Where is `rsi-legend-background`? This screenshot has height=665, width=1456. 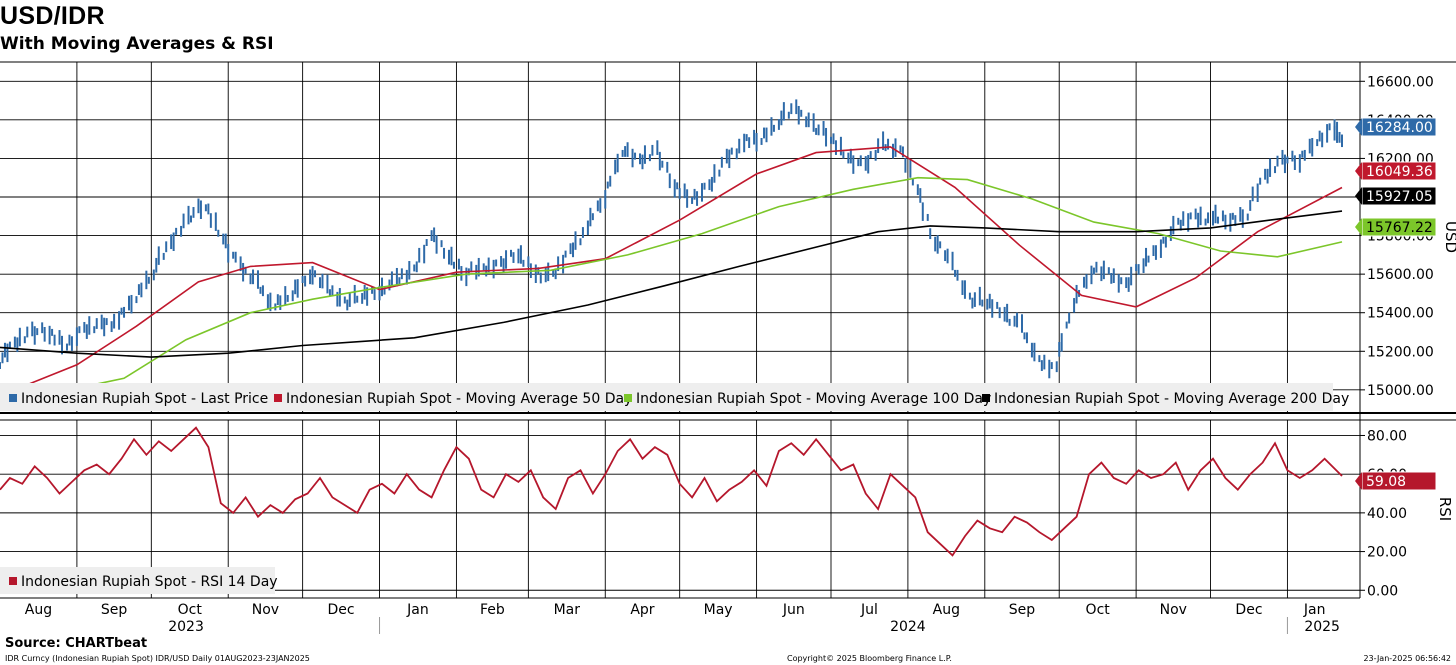 rsi-legend-background is located at coordinates (137, 580).